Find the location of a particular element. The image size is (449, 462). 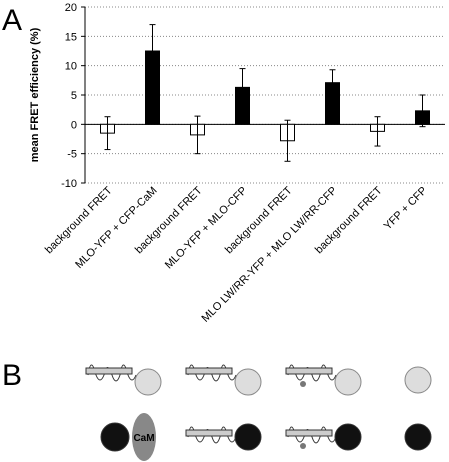

y-tick-label: 10 is located at coordinates (71, 67).